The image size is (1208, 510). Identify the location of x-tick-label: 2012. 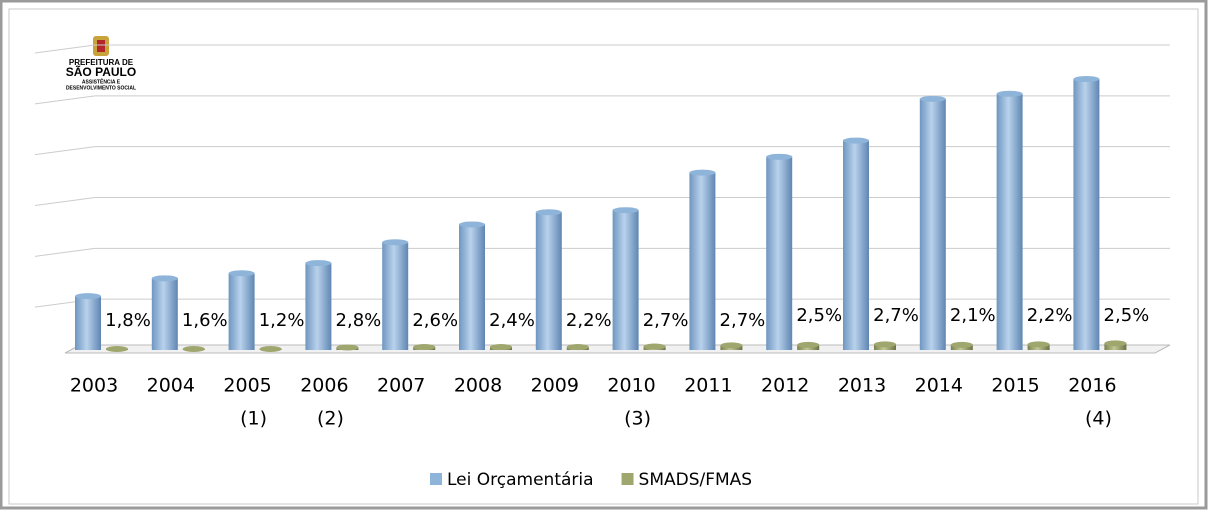
(785, 386).